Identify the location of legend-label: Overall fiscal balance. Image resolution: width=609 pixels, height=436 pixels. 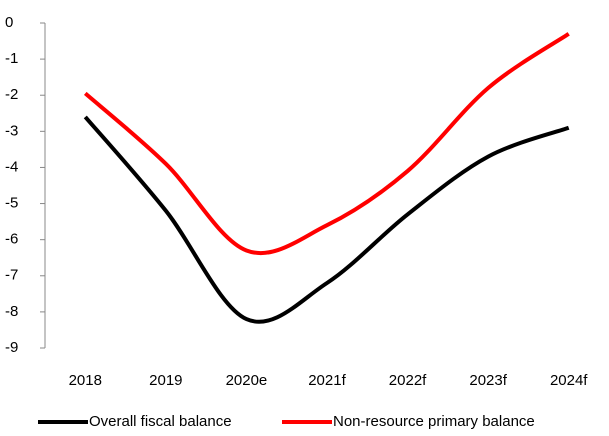
(160, 421).